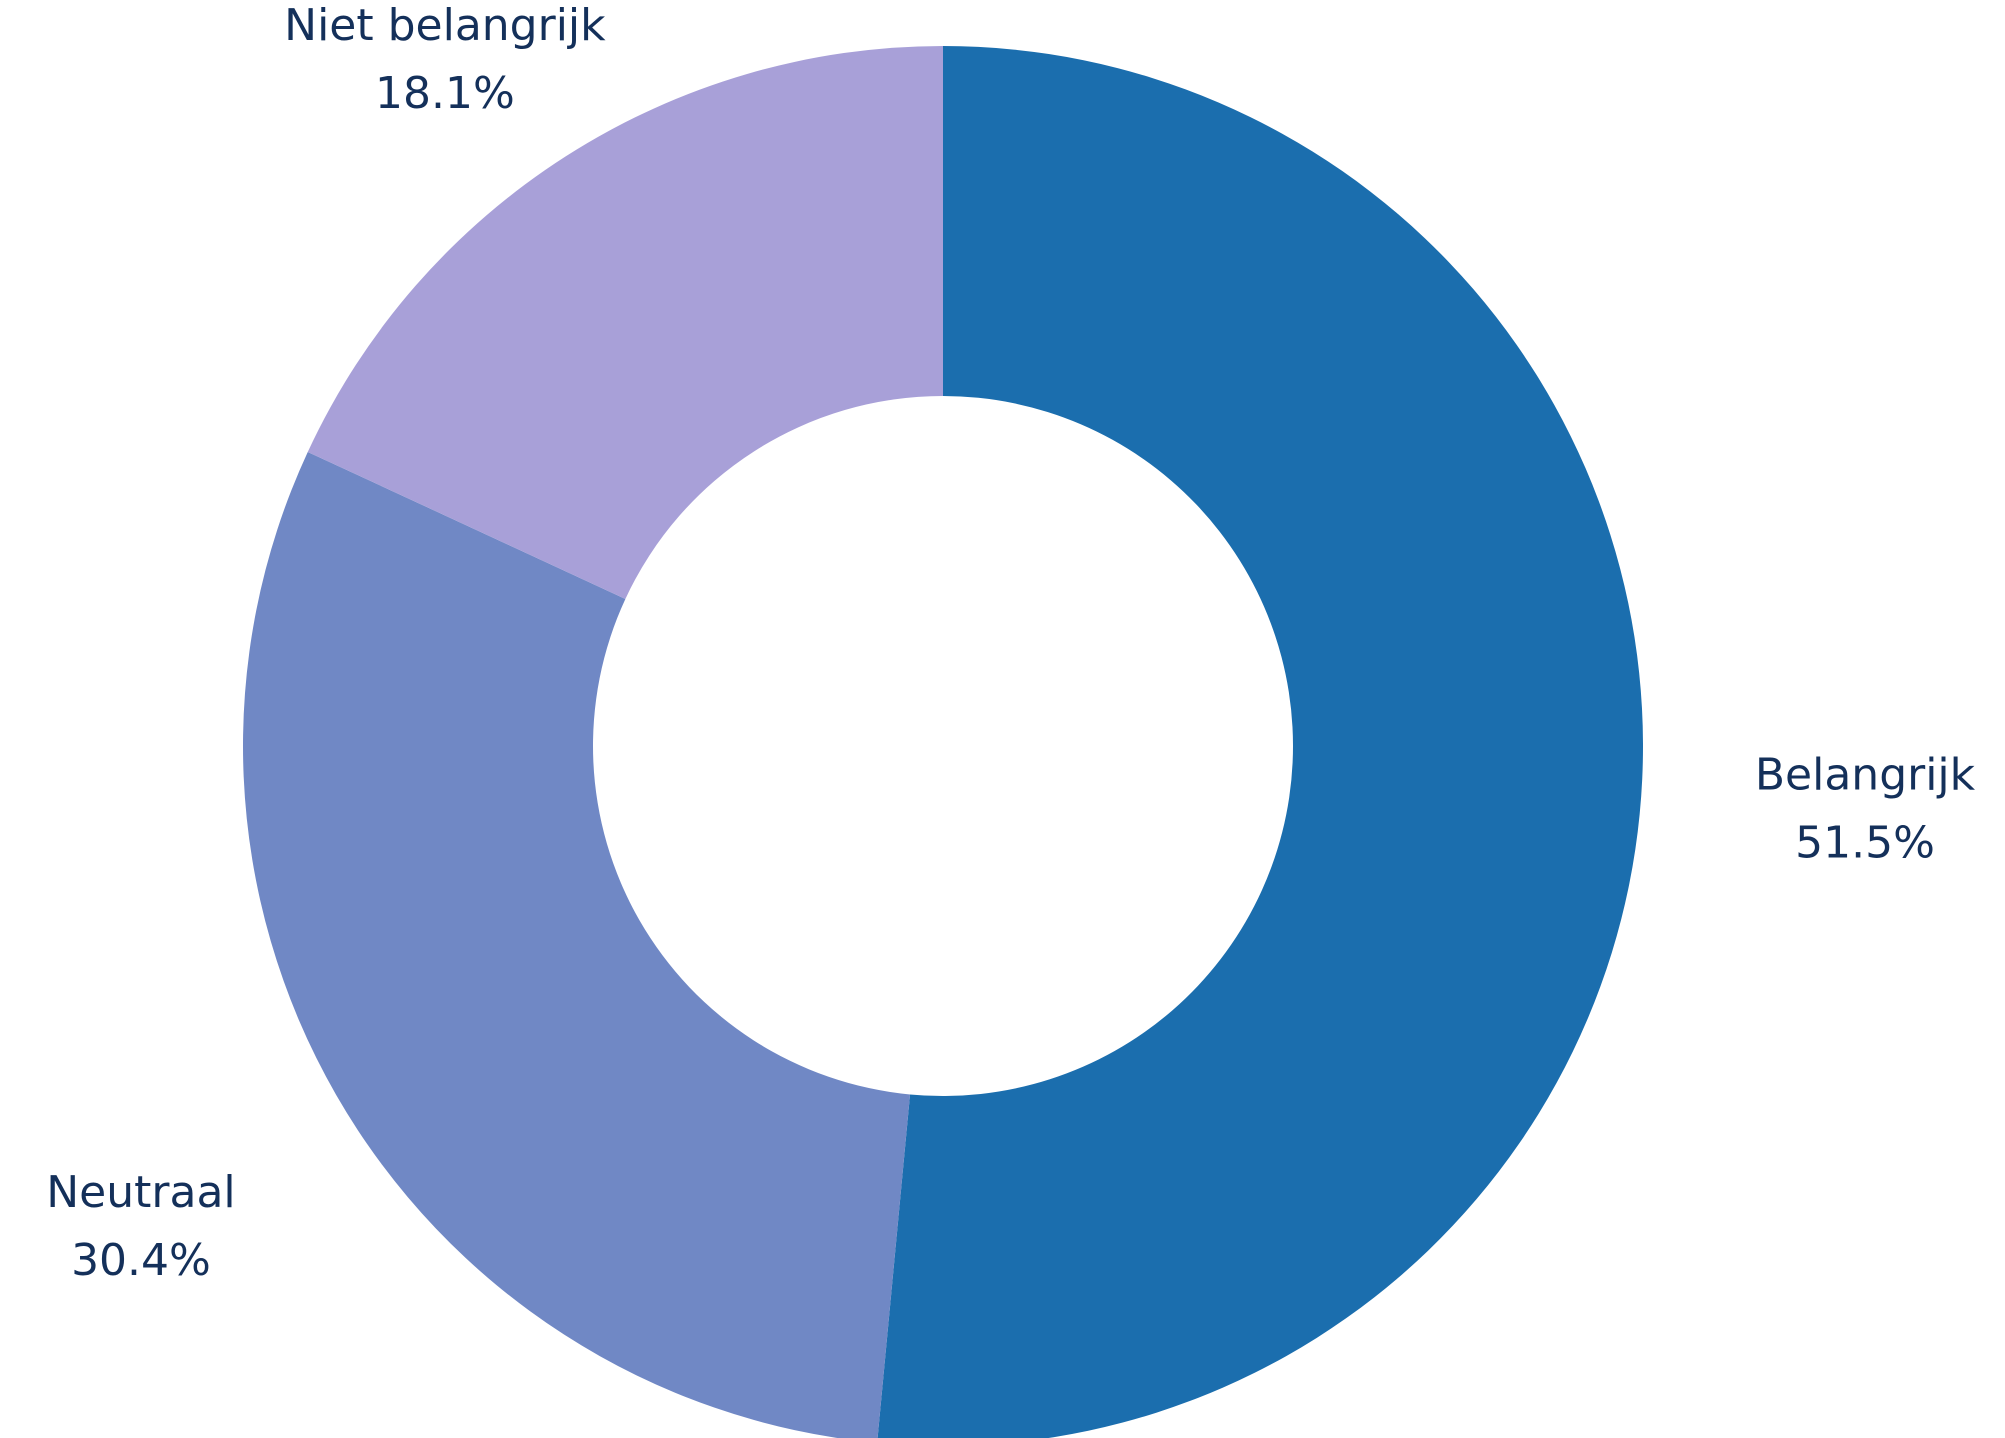  What do you see at coordinates (140, 1192) in the screenshot?
I see `slice-label-name: Neutraal` at bounding box center [140, 1192].